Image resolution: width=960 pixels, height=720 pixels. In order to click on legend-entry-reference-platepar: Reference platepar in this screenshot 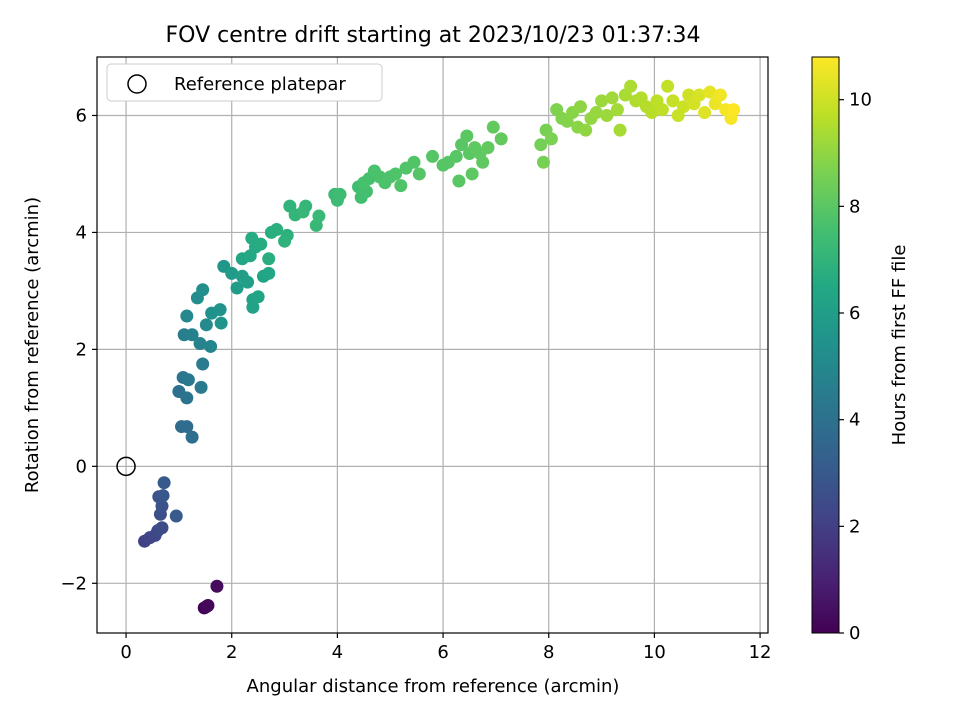, I will do `click(260, 84)`.